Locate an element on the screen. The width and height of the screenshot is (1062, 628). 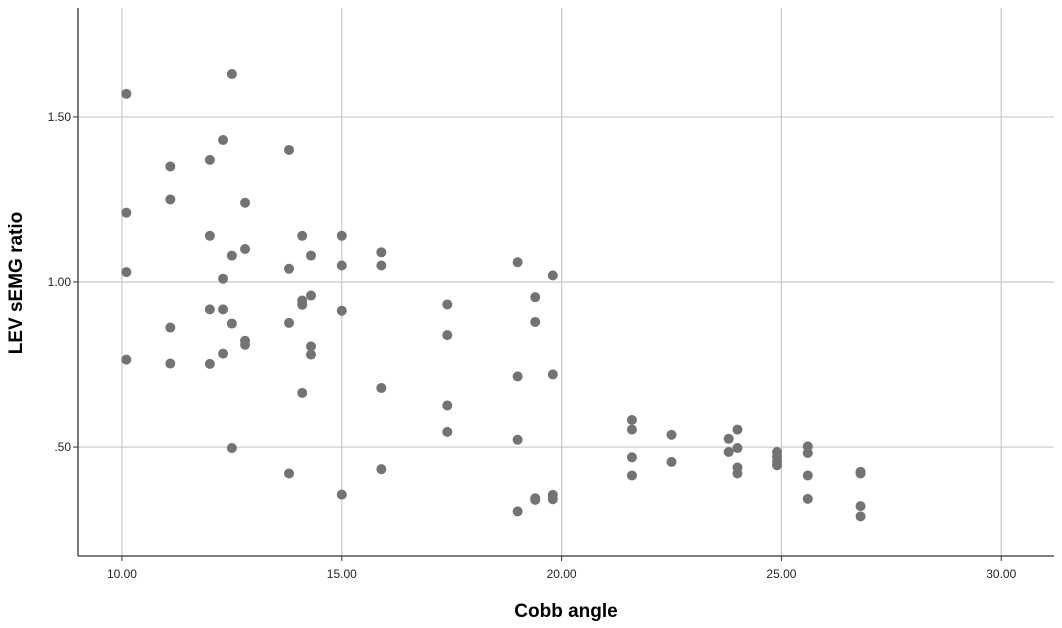
x-tick-label: 30.00 is located at coordinates (1001, 574).